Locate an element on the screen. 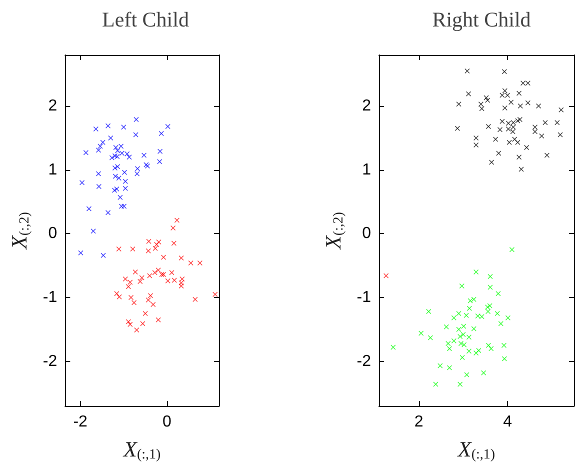 This screenshot has height=467, width=575. y-tick-label: 0 is located at coordinates (53, 233).